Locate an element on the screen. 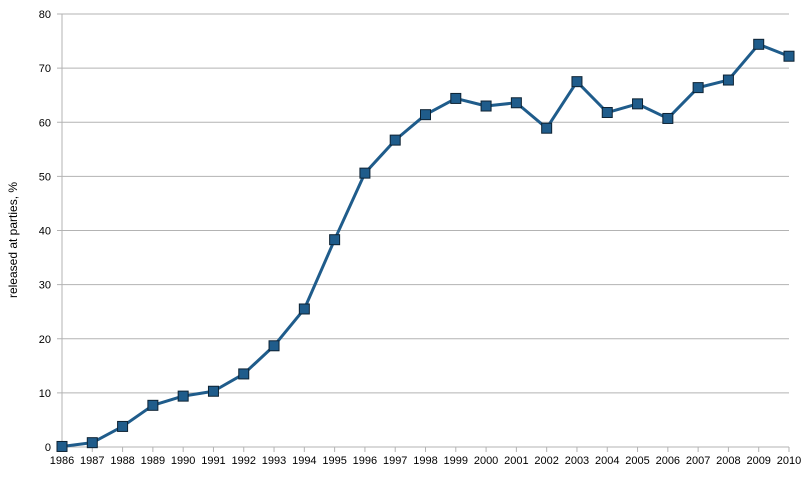 The image size is (806, 478). y-tick-label: 0 is located at coordinates (48, 448).